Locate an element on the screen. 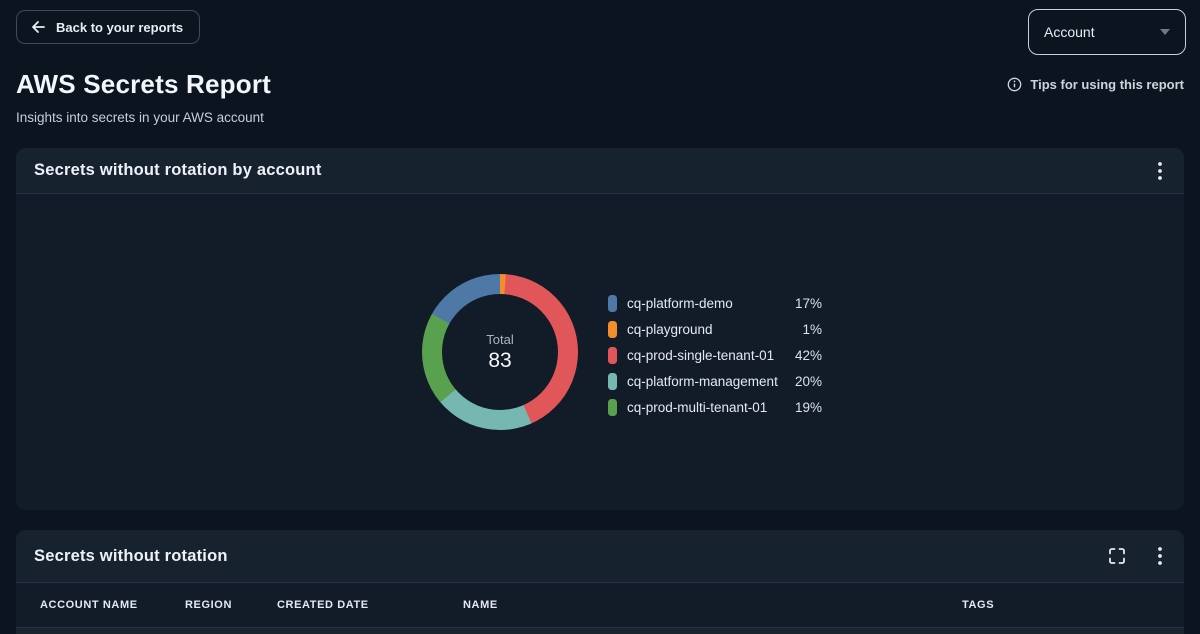 The width and height of the screenshot is (1200, 634). donut-center: Total 83 is located at coordinates (500, 352).